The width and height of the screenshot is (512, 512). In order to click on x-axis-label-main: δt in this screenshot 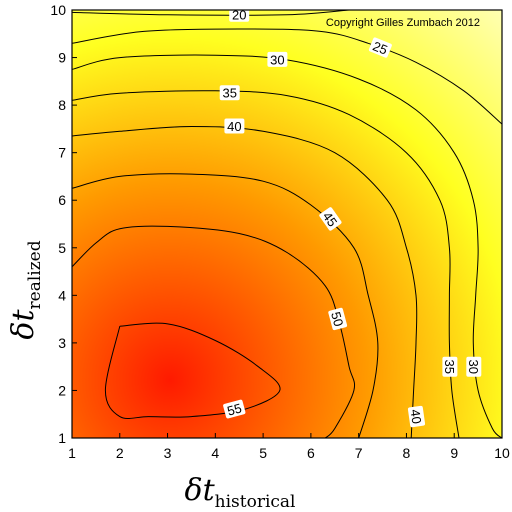, I will do `click(200, 490)`.